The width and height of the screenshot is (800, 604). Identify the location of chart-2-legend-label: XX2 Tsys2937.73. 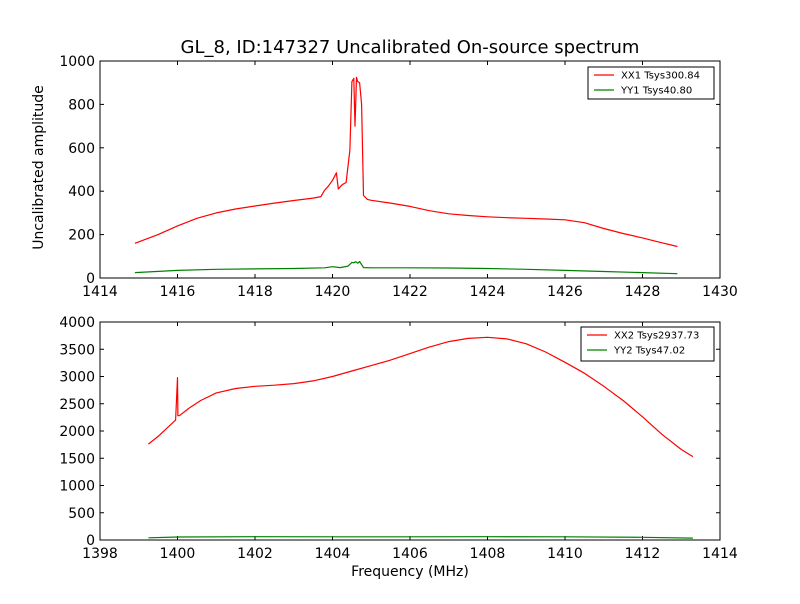
(656, 336).